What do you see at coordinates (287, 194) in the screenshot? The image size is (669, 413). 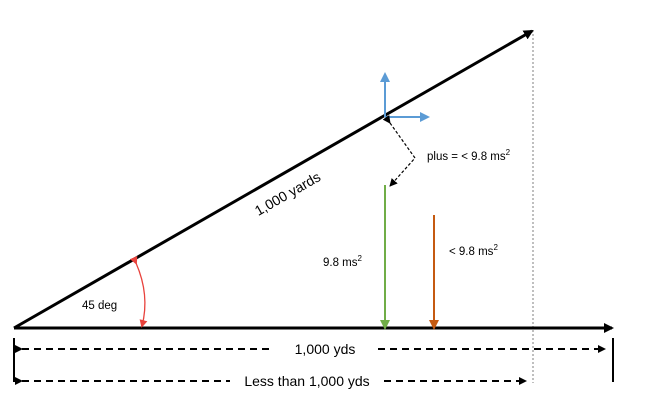 I see `hypotenuse-label: 1,000 yards` at bounding box center [287, 194].